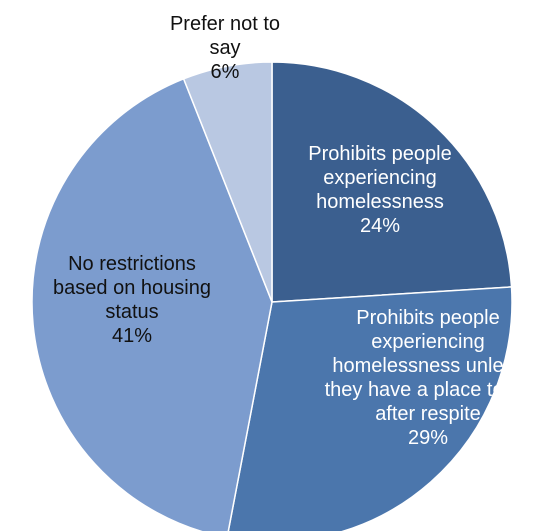 This screenshot has height=531, width=550. I want to click on slice-label-line: after respite, so click(428, 414).